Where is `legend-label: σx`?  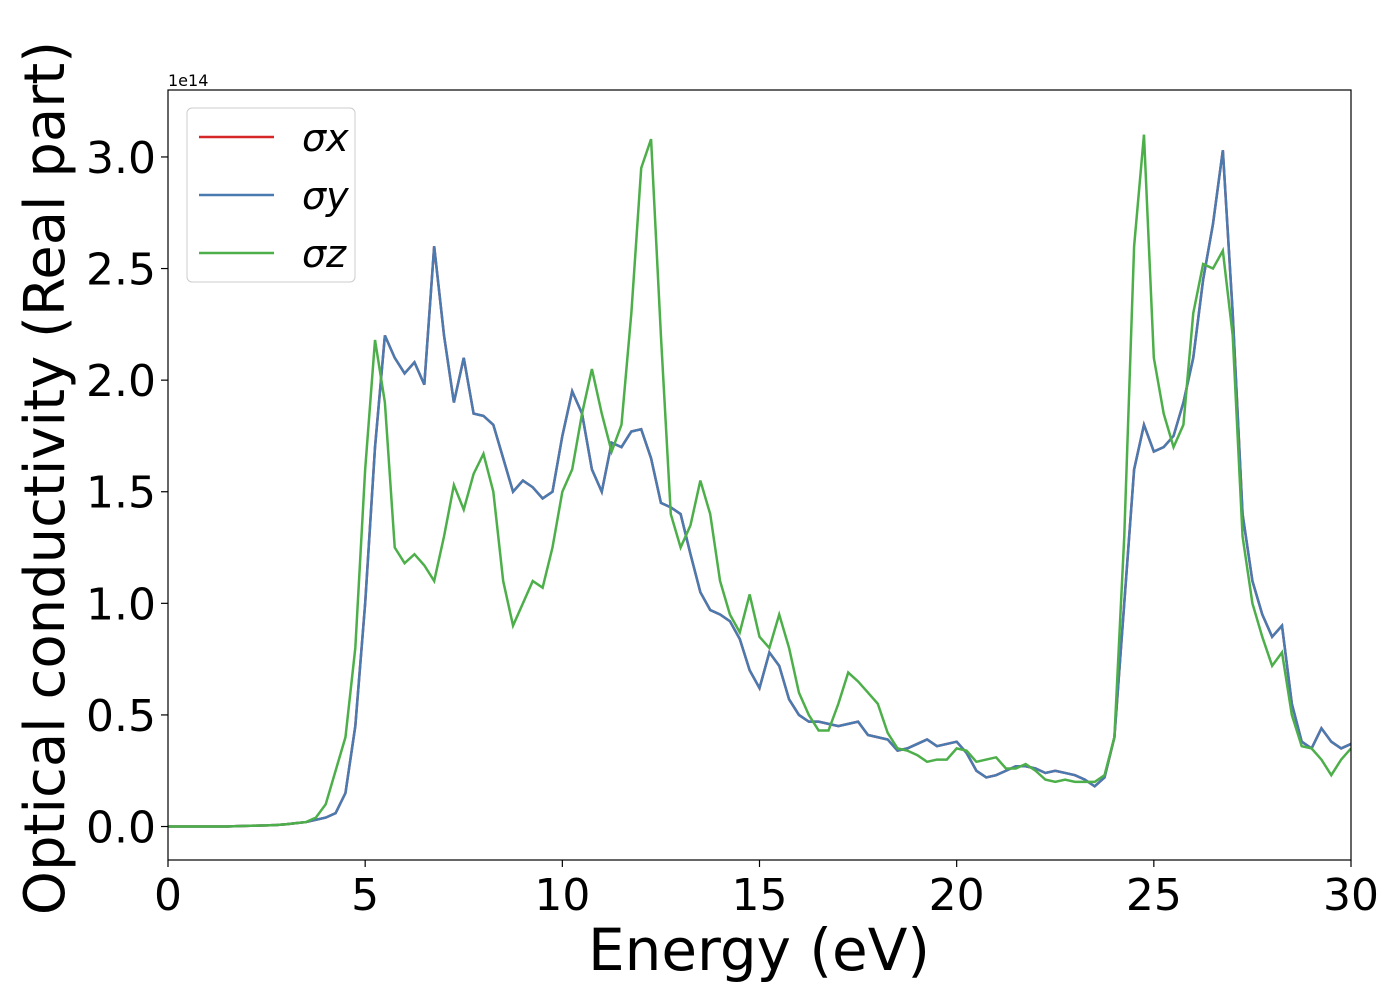
legend-label: σx is located at coordinates (325, 138).